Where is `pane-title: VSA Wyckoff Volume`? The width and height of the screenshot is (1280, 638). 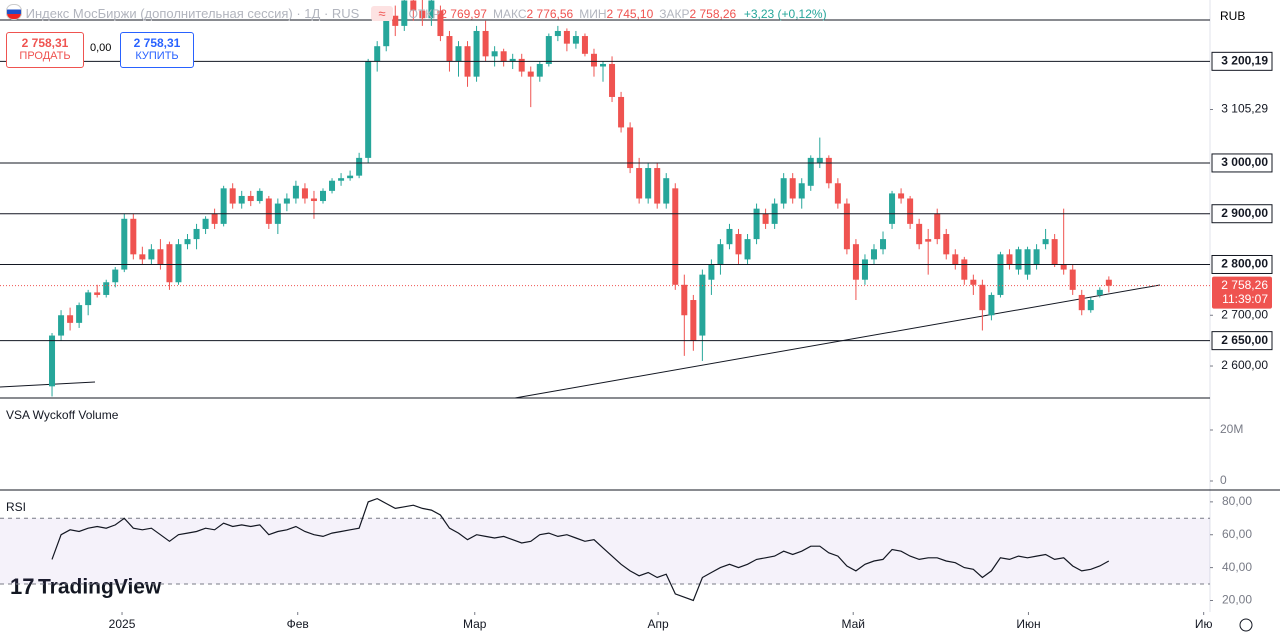
pane-title: VSA Wyckoff Volume is located at coordinates (62, 415).